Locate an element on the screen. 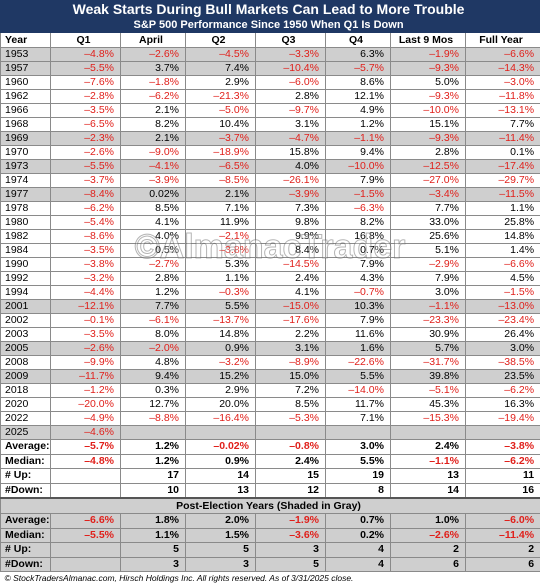 The height and width of the screenshot is (584, 540). cell: 2.8% is located at coordinates (291, 97).